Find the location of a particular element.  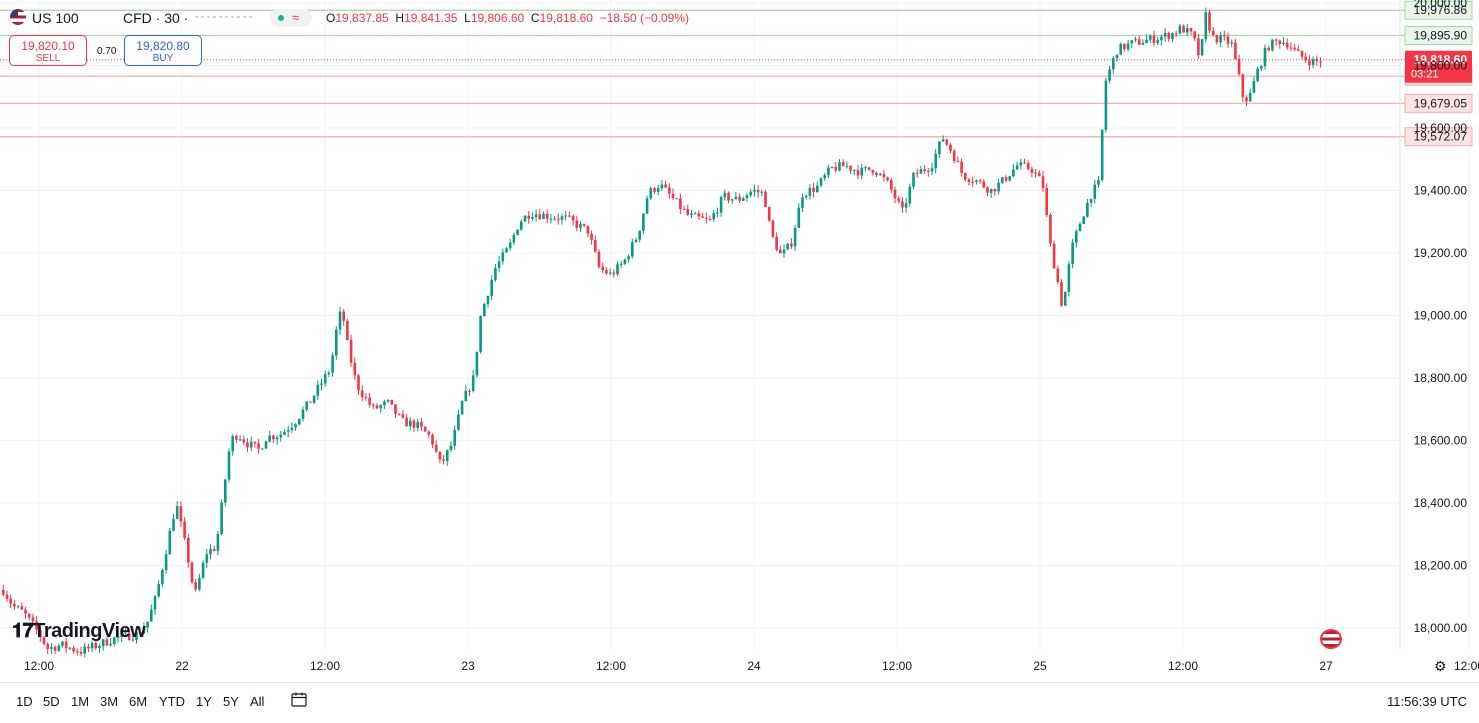

us-event-icon is located at coordinates (1331, 639).